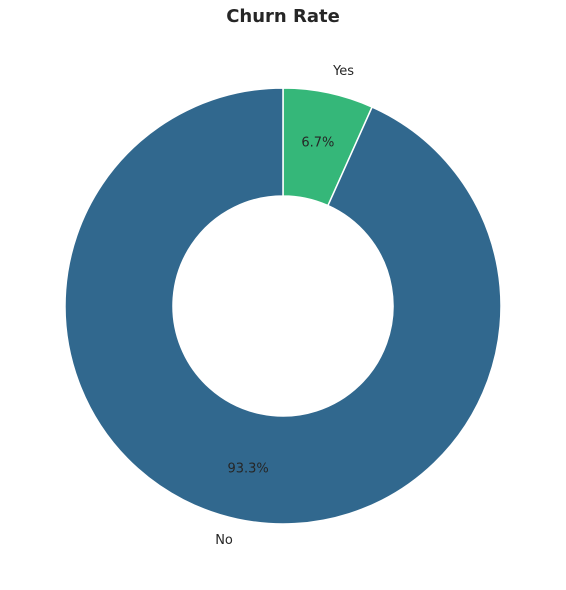  Describe the element at coordinates (343, 71) in the screenshot. I see `slice-label-yes: Yes` at that location.